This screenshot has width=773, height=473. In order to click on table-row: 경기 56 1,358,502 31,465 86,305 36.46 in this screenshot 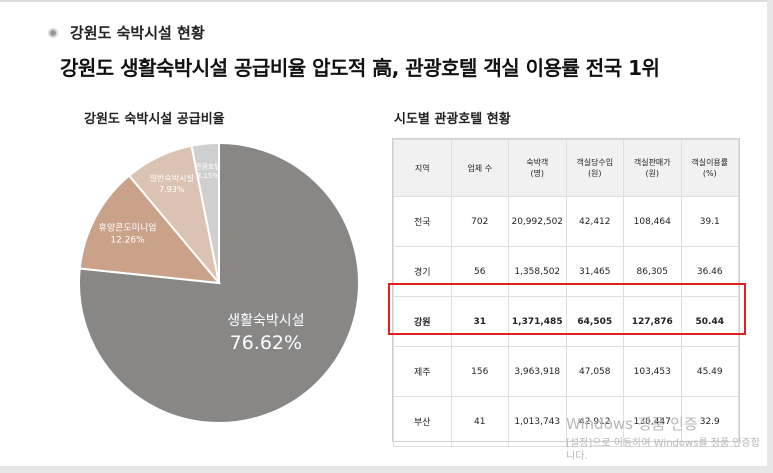, I will do `click(566, 271)`.